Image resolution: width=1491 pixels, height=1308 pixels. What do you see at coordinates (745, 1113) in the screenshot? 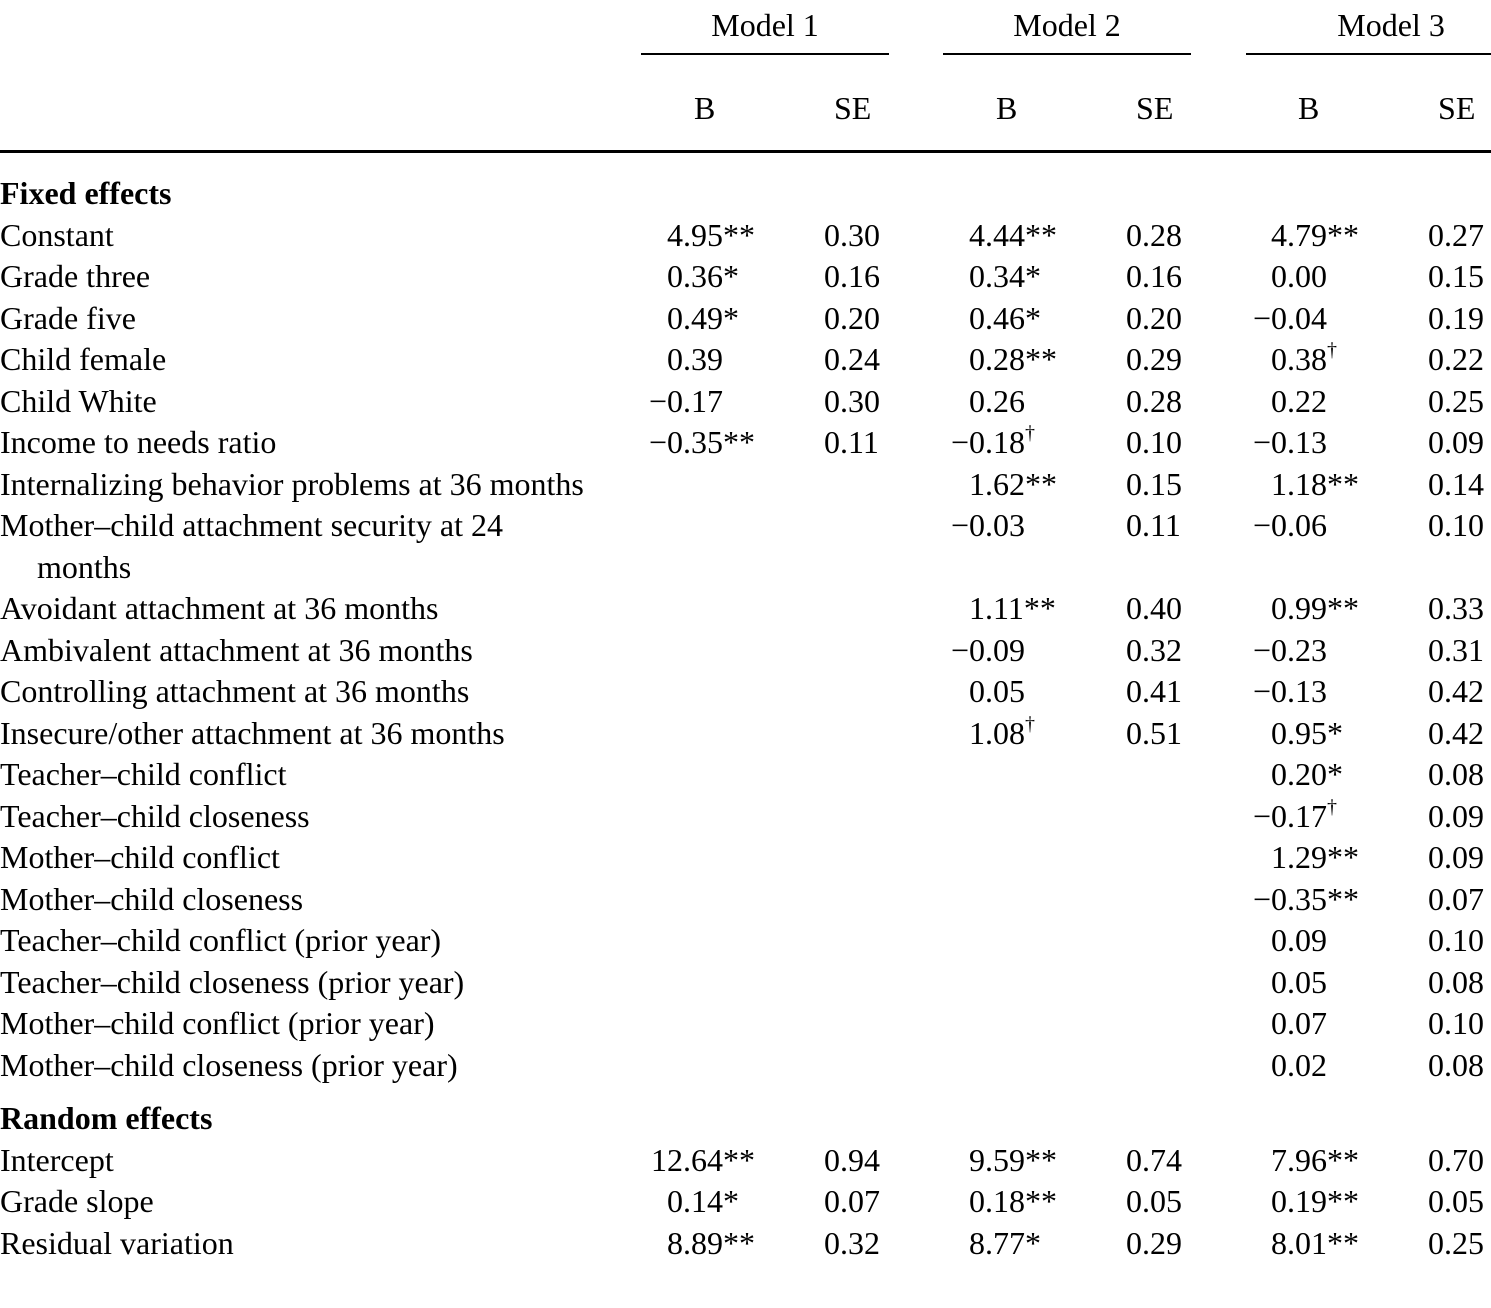
I see `section-row: Random effects` at bounding box center [745, 1113].